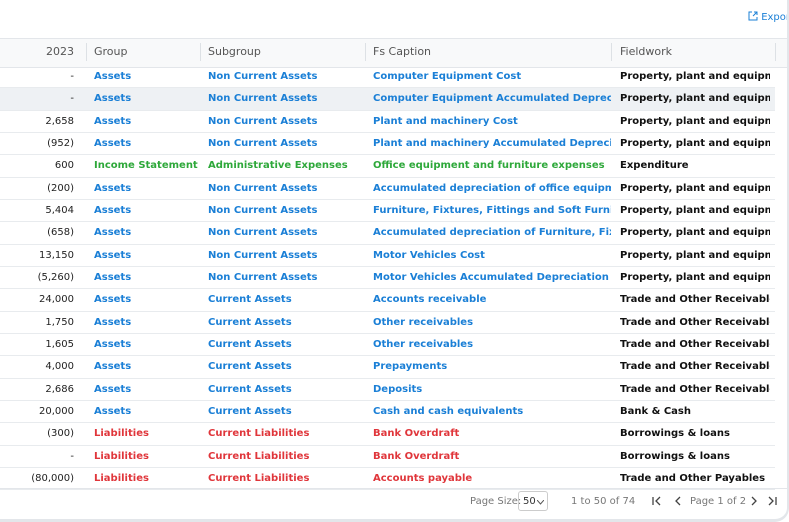  I want to click on amount-cell: 600, so click(64, 166).